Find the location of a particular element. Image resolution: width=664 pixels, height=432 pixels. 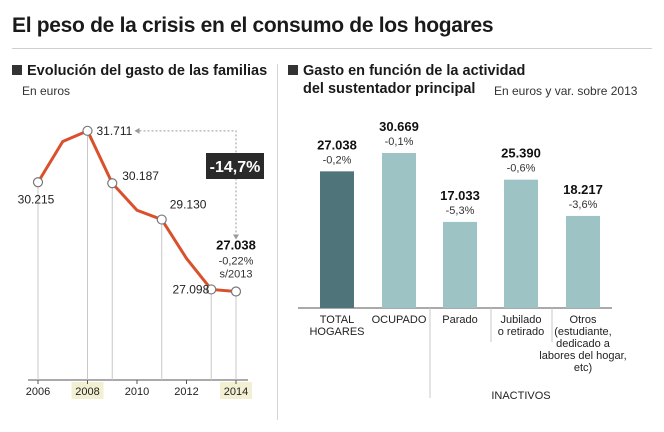

x-tick-label: 2010 is located at coordinates (137, 392).